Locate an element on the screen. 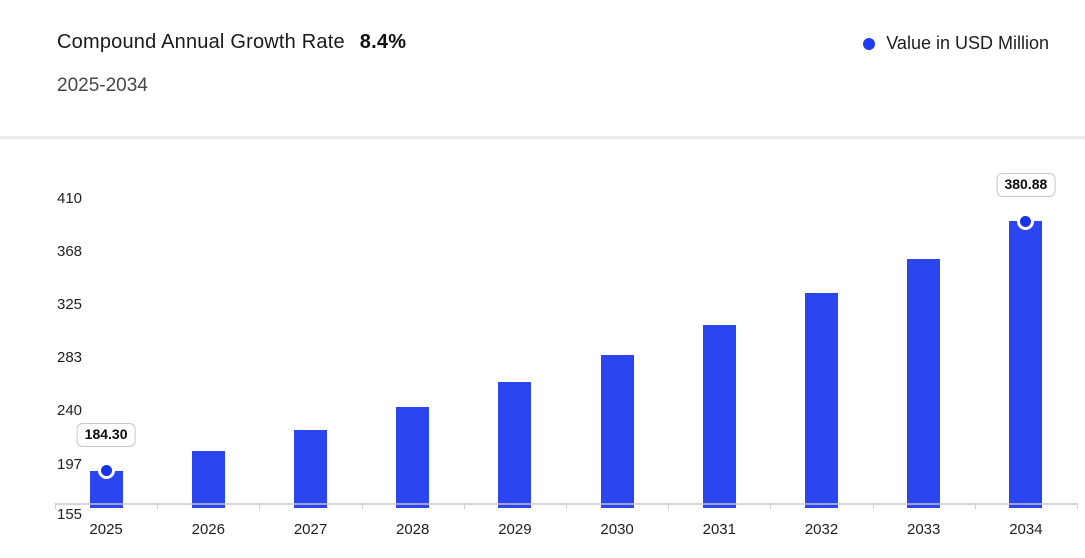  x-axis-tick-label: 2027 is located at coordinates (310, 529).